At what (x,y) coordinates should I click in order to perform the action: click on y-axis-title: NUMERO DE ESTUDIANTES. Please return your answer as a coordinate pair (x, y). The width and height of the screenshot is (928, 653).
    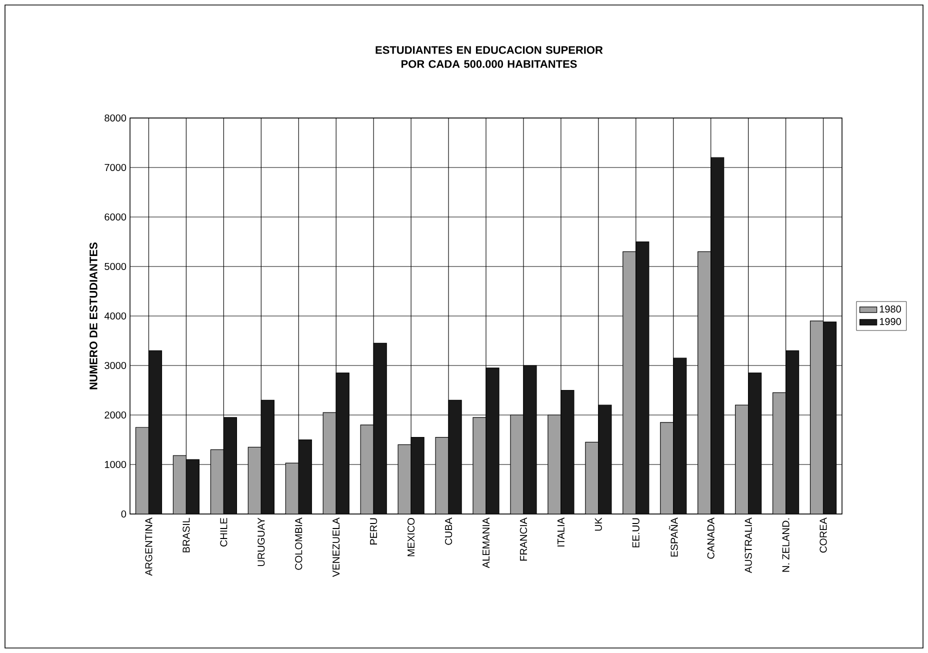
    Looking at the image, I should click on (94, 316).